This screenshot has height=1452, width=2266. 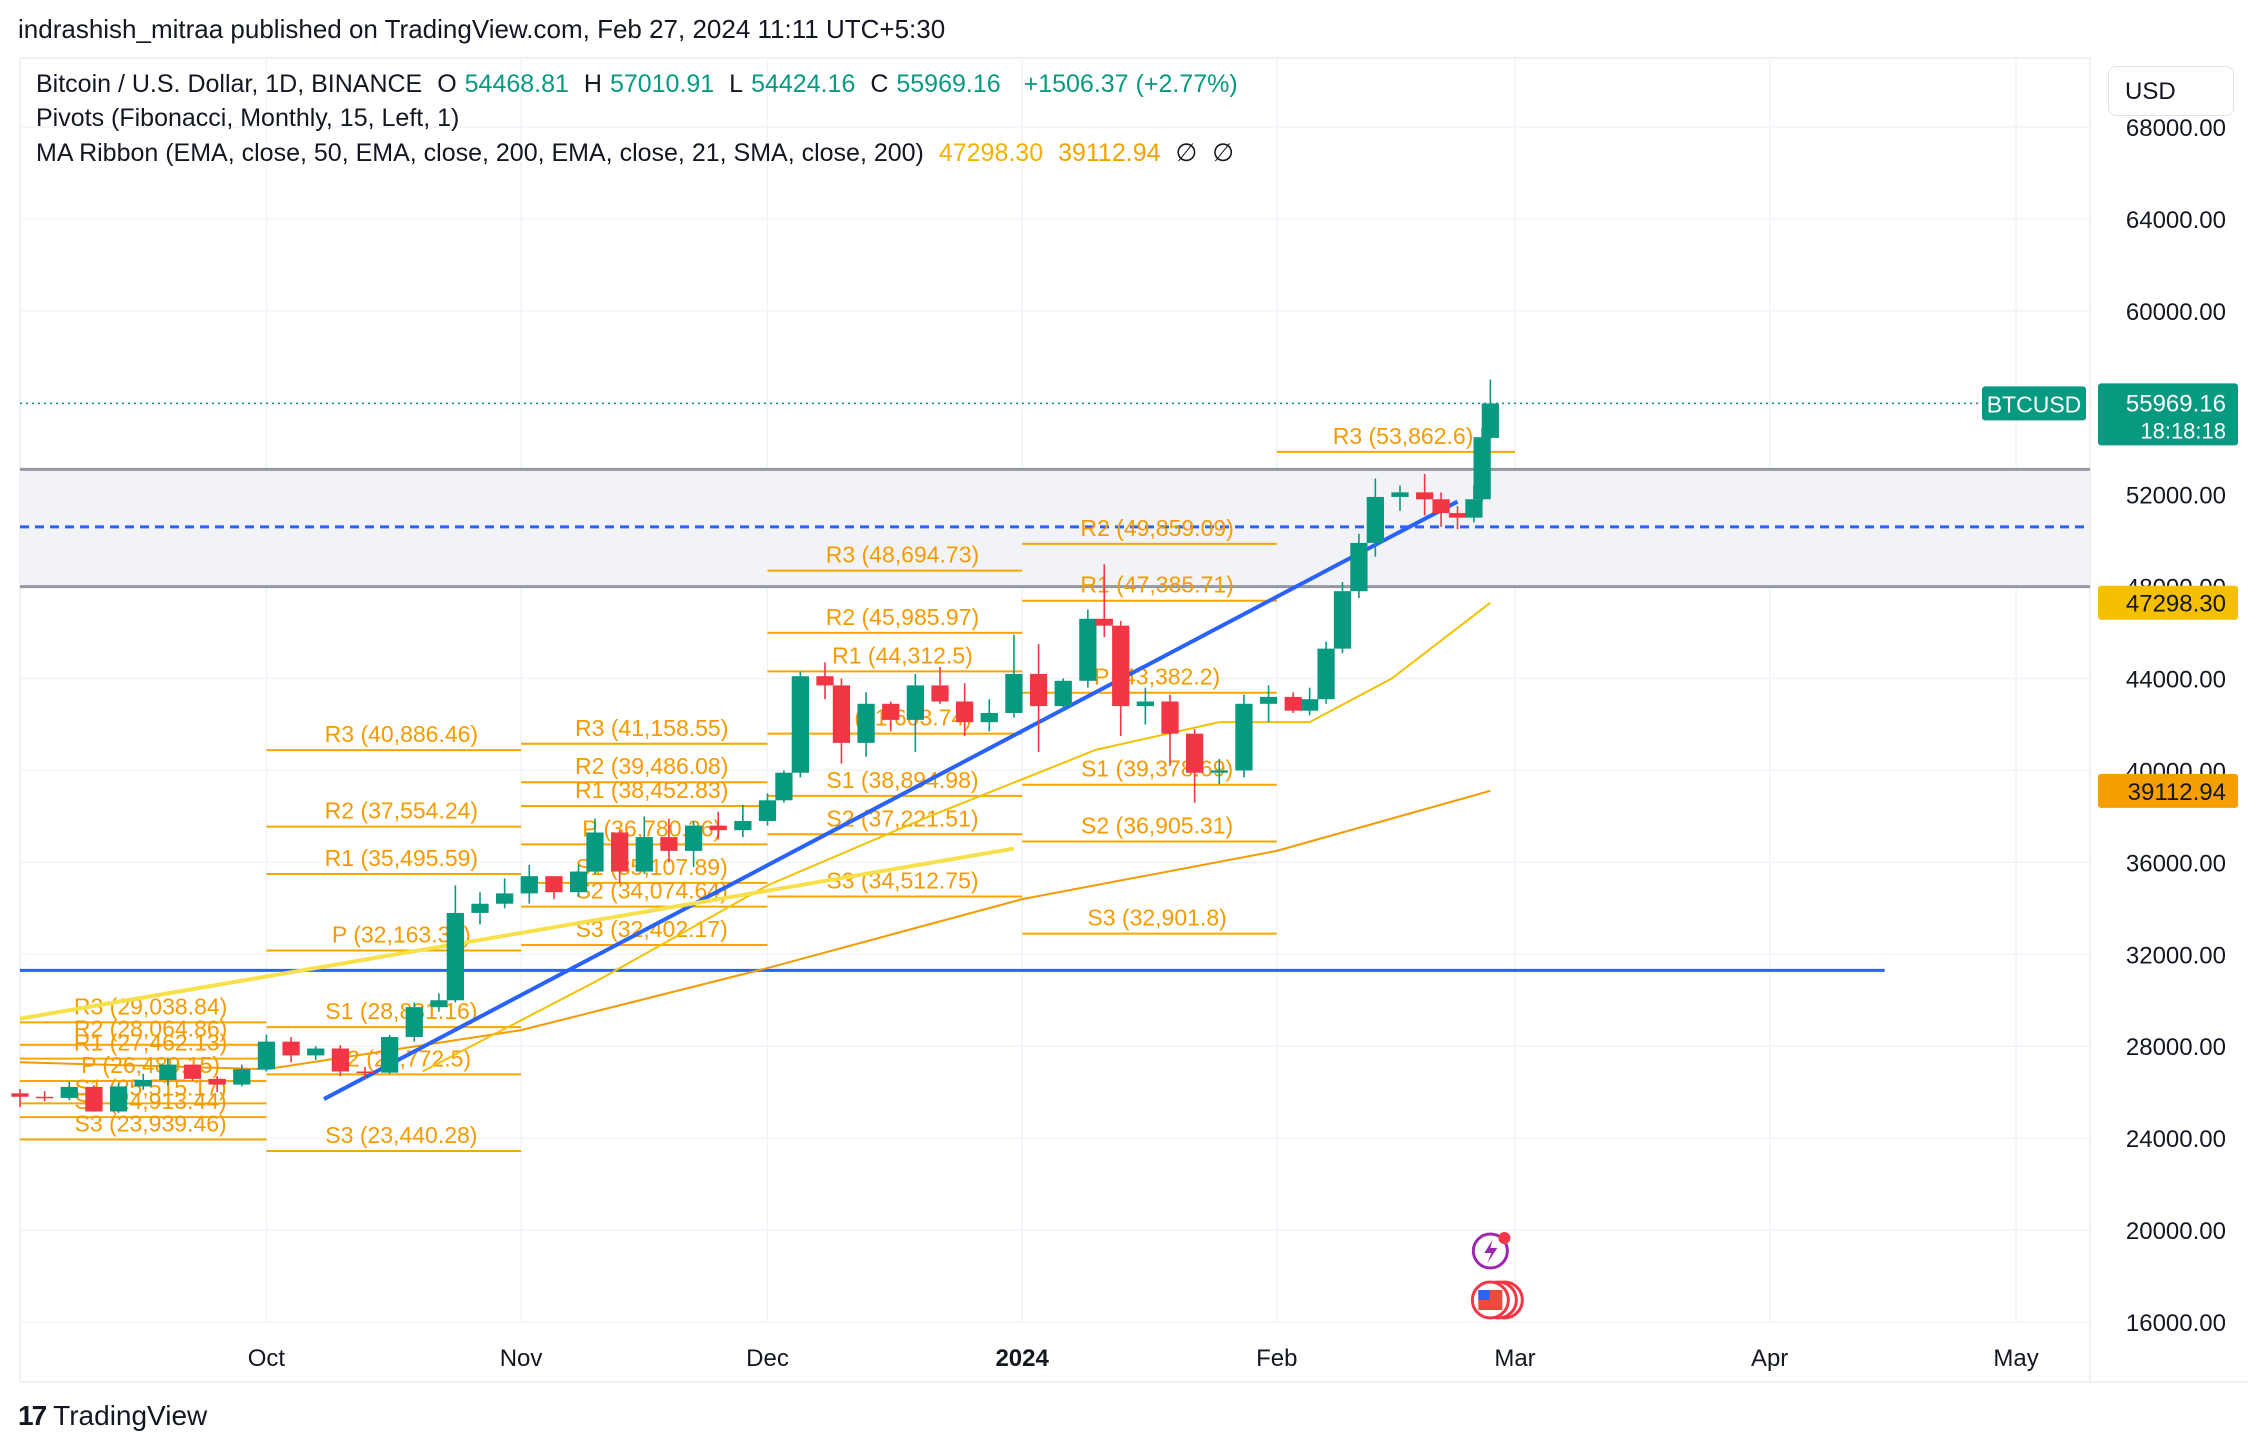 I want to click on pivot-level-label: R1 (38,452.83), so click(x=651, y=790).